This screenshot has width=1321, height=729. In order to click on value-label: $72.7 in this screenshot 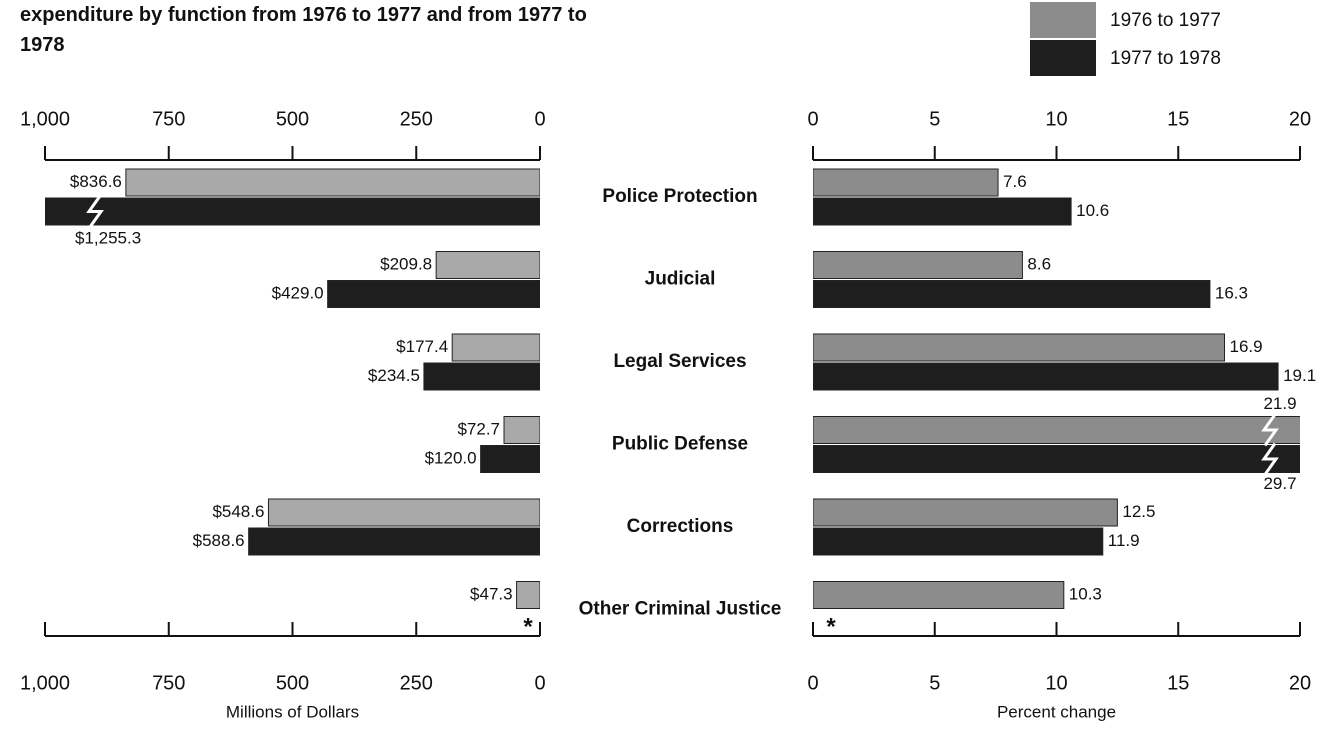, I will do `click(478, 428)`.